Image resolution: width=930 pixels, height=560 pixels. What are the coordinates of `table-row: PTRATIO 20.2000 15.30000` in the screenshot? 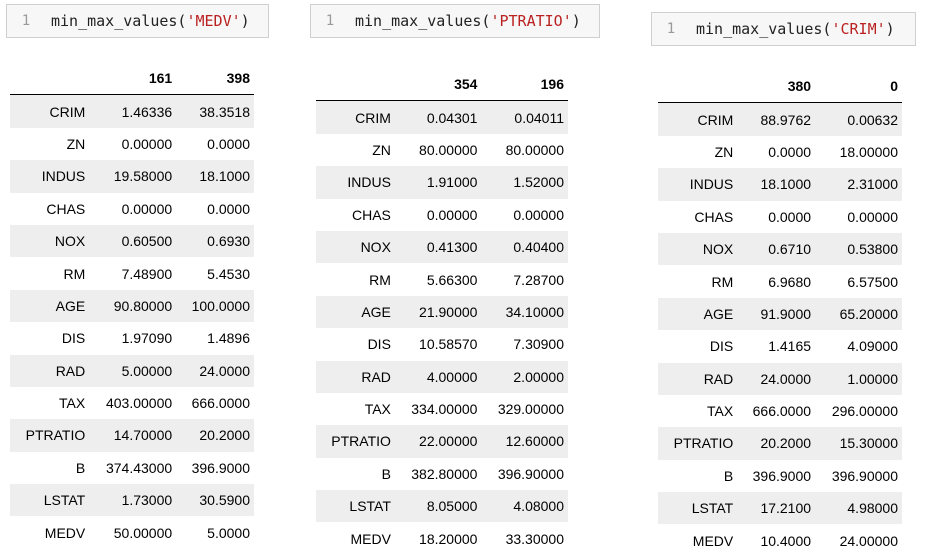 It's located at (780, 443).